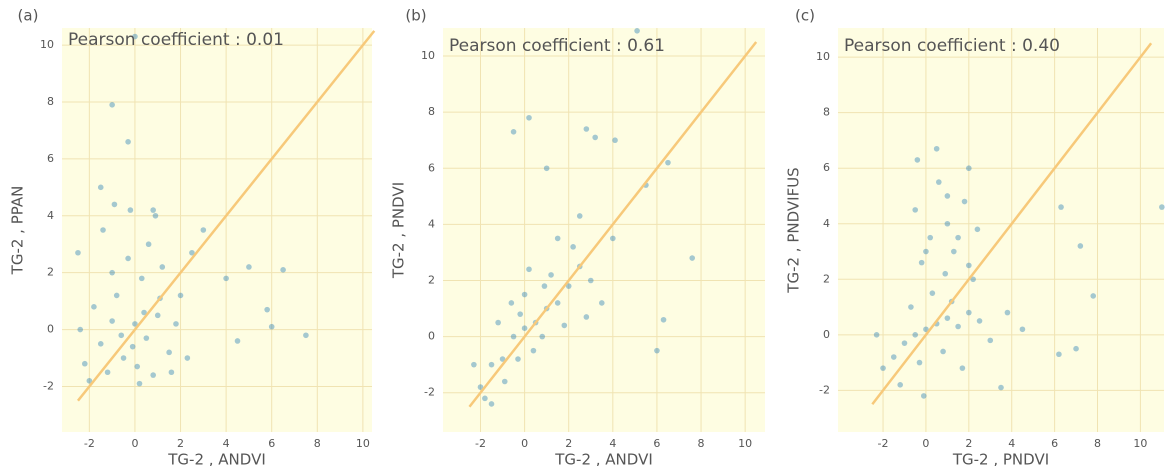  Describe the element at coordinates (524, 443) in the screenshot. I see `x-tick-label: 0` at that location.